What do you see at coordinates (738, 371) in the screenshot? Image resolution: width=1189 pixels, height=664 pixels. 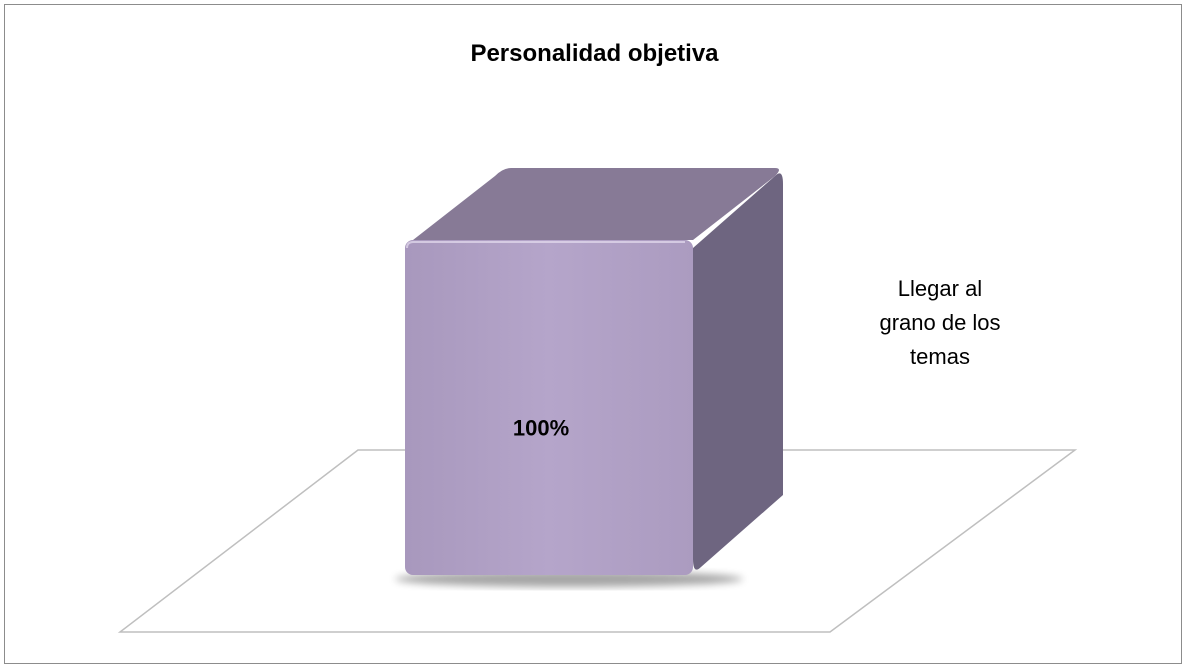 I see `bar-side-face` at bounding box center [738, 371].